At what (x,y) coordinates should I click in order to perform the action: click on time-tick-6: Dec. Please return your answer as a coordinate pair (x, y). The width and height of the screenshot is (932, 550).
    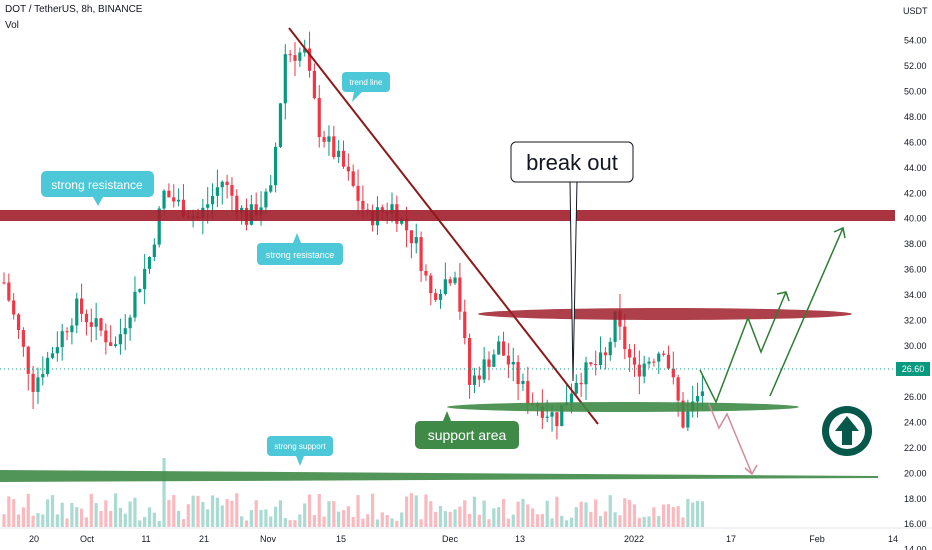
    Looking at the image, I should click on (450, 539).